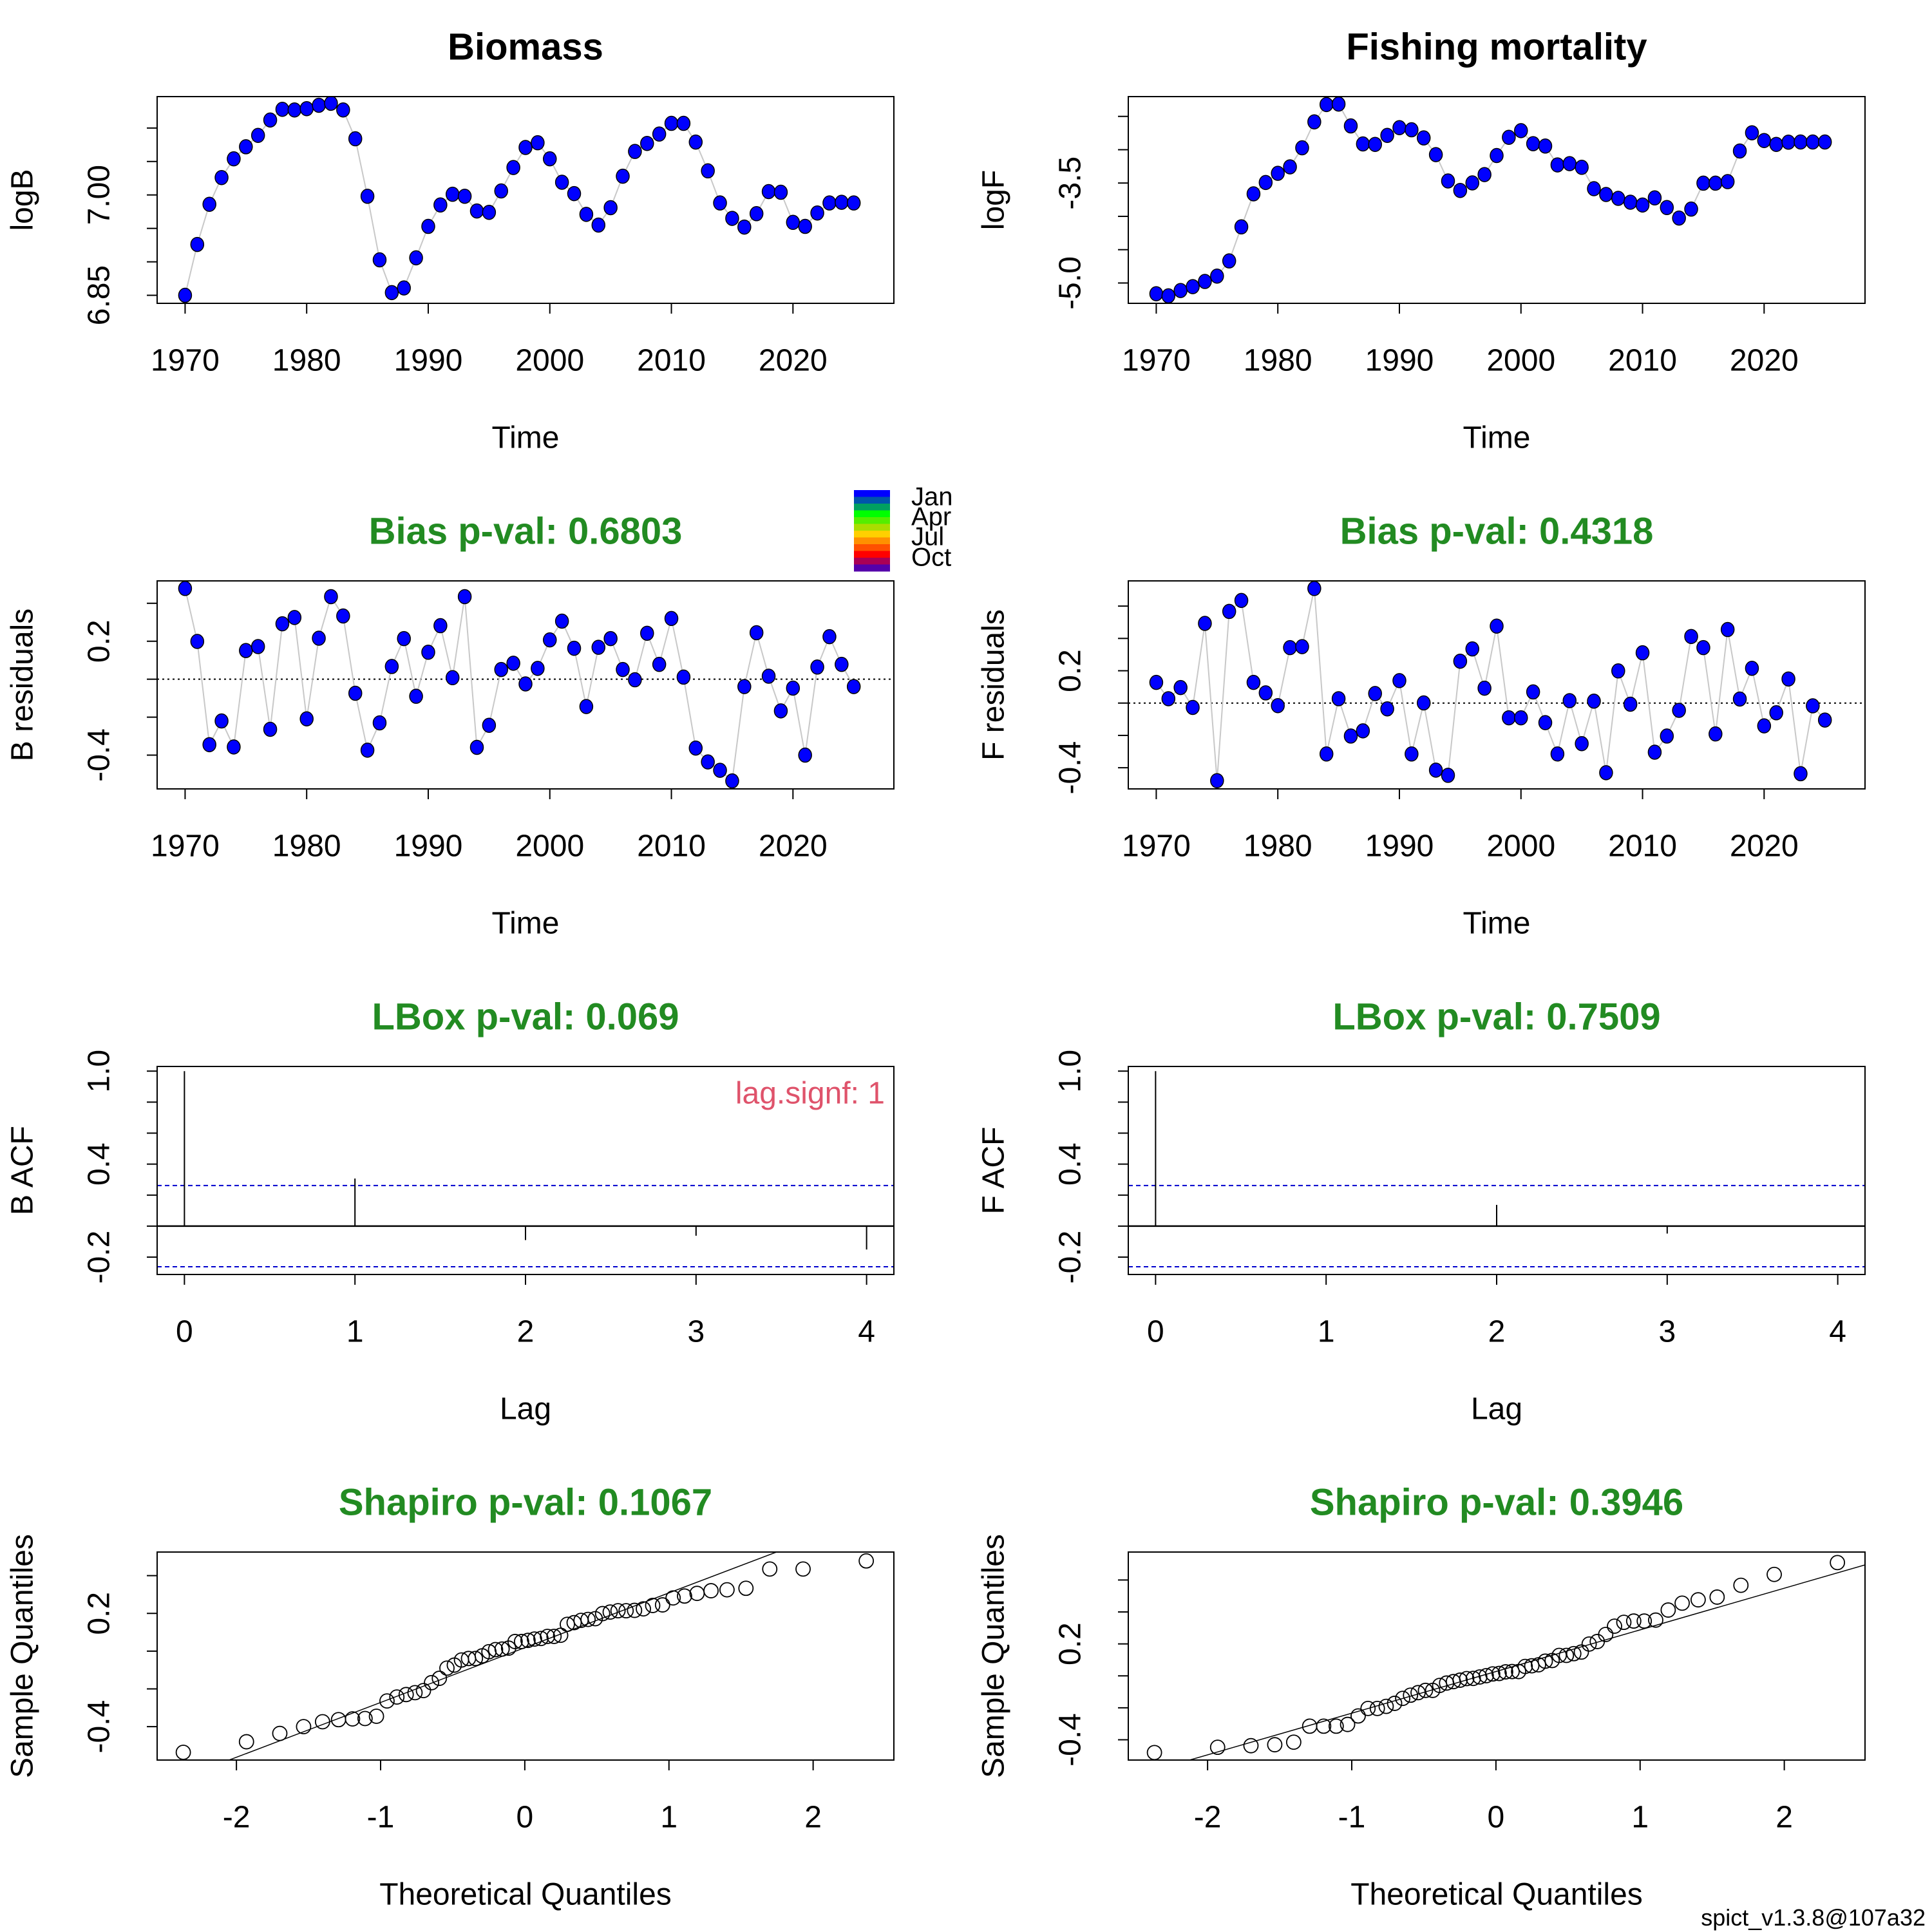  I want to click on legend-label: Jul, so click(927, 537).